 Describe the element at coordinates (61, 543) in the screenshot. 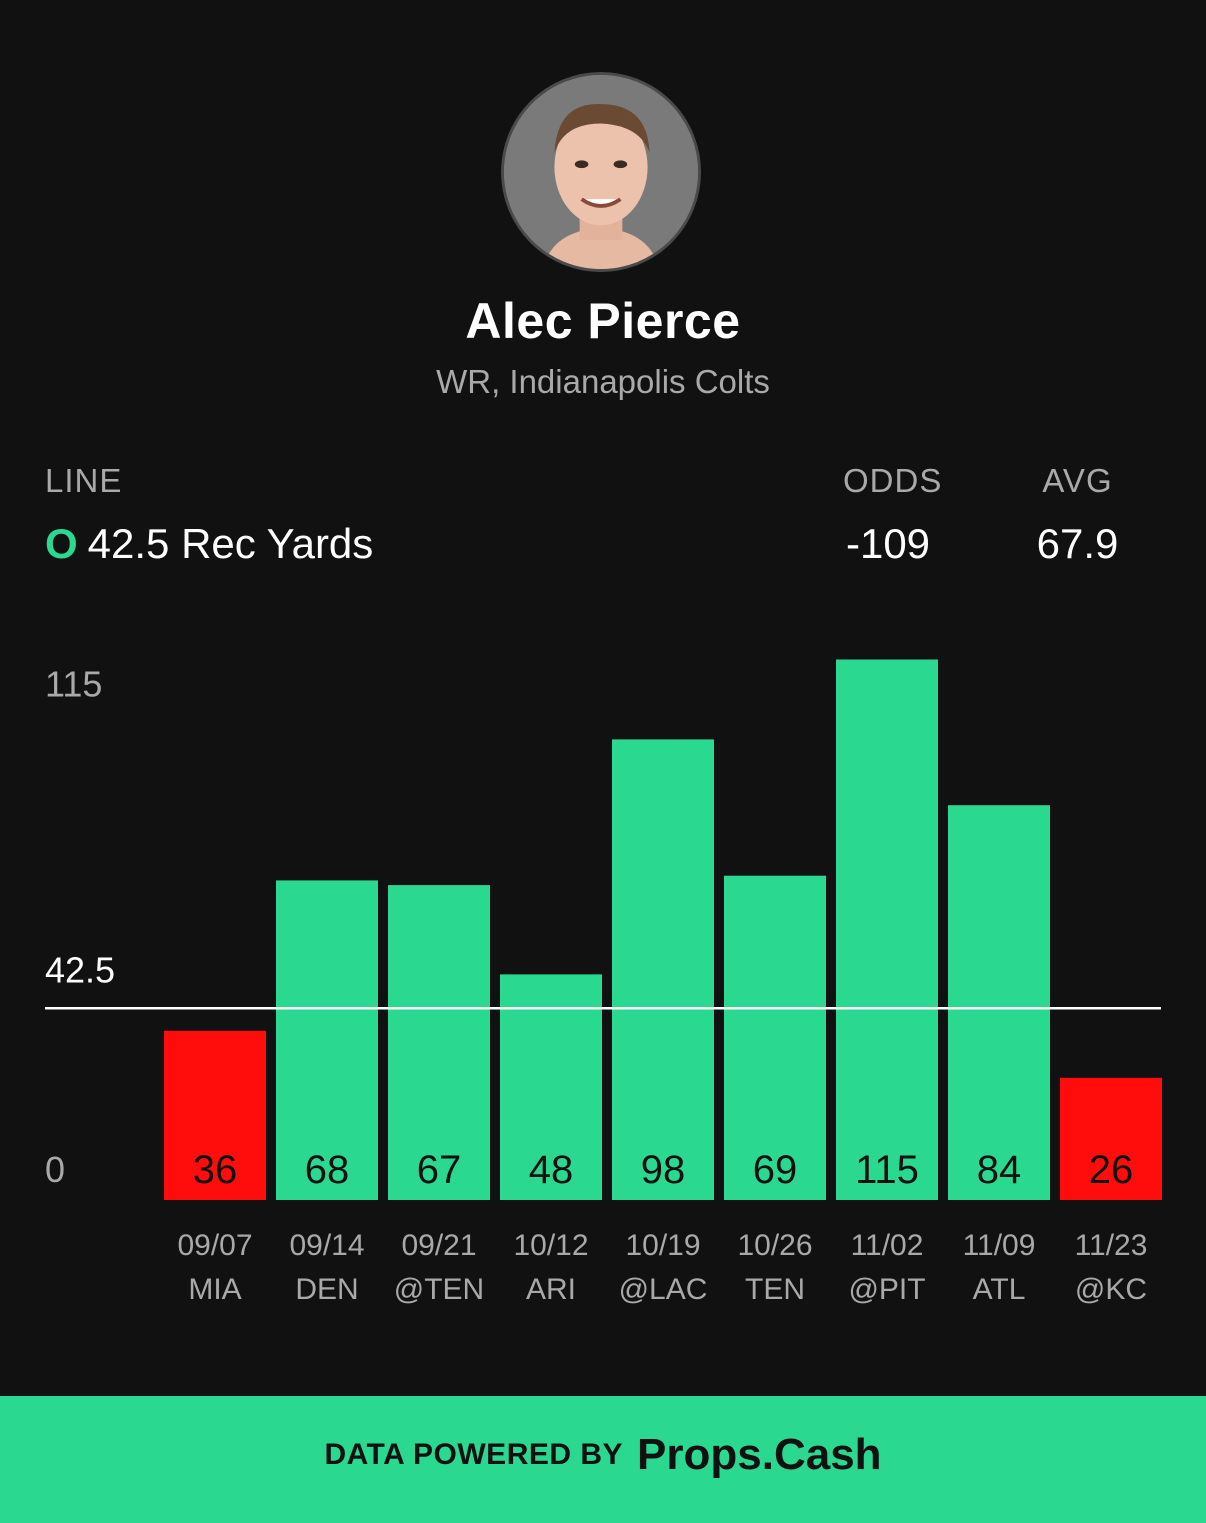

I see `over-under-indicator: O` at that location.